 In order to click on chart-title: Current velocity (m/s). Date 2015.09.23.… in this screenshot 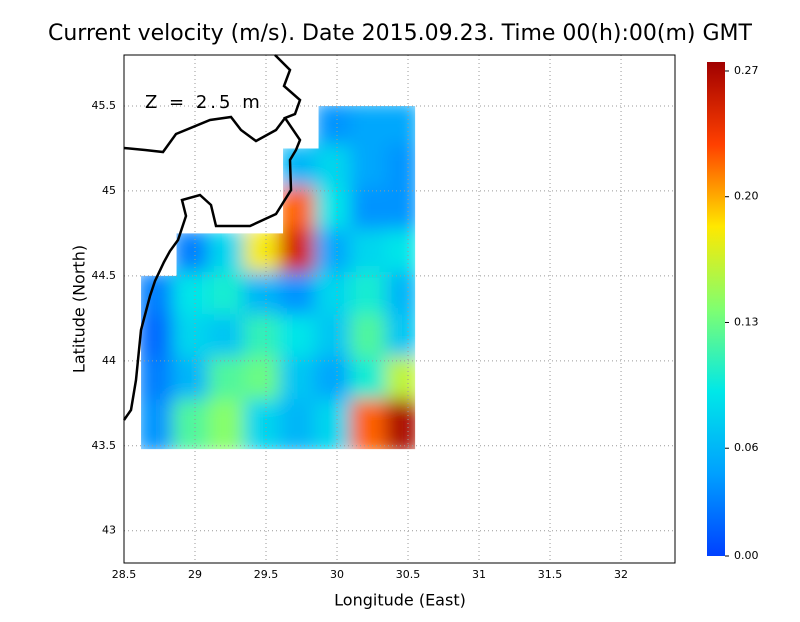, I will do `click(400, 33)`.